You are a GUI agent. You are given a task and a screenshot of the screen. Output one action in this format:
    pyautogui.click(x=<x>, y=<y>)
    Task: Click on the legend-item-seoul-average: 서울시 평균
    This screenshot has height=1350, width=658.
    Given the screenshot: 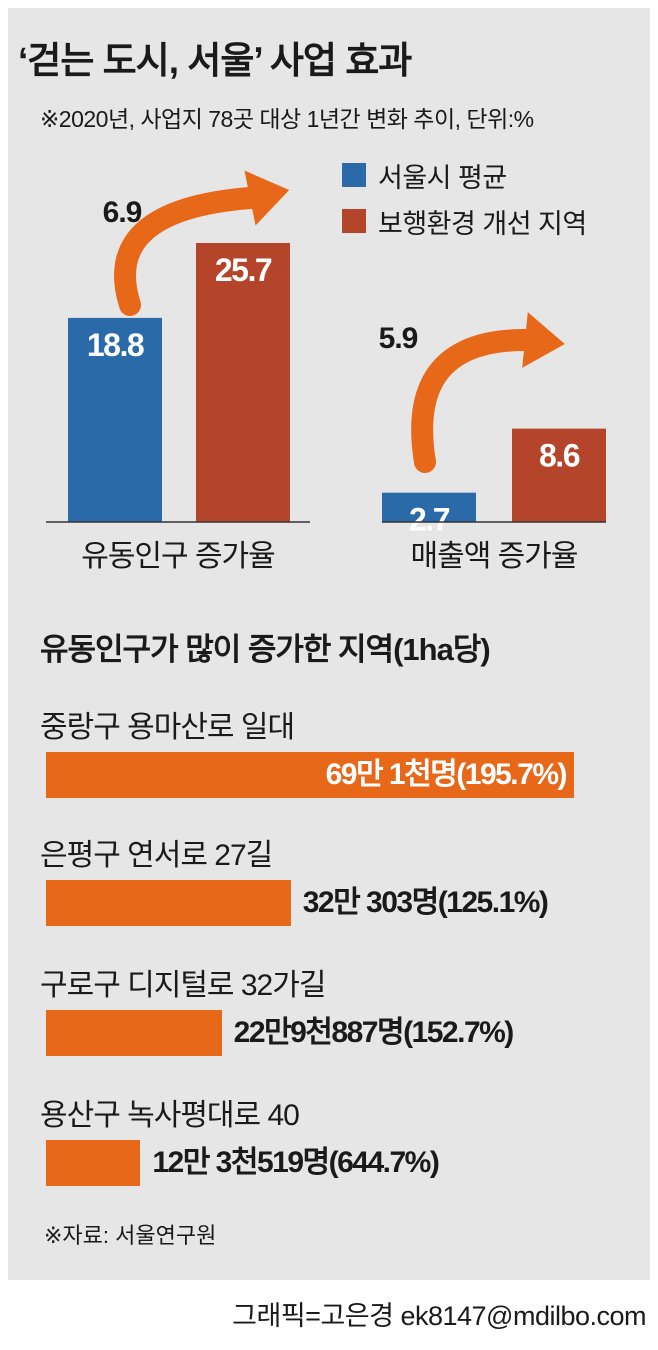 What is the action you would take?
    pyautogui.click(x=424, y=176)
    